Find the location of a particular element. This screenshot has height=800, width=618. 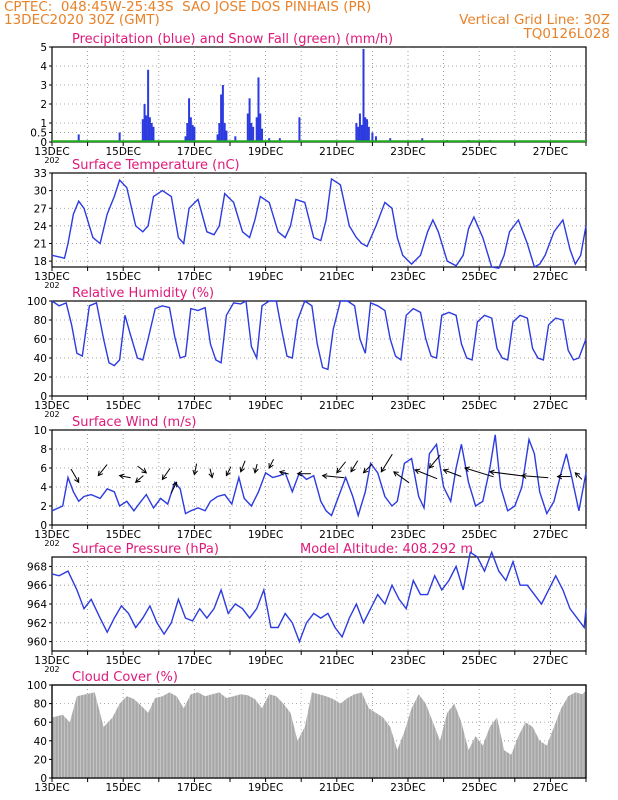

model-altitude-label: Model Altitude: 408.292 m is located at coordinates (386, 549).